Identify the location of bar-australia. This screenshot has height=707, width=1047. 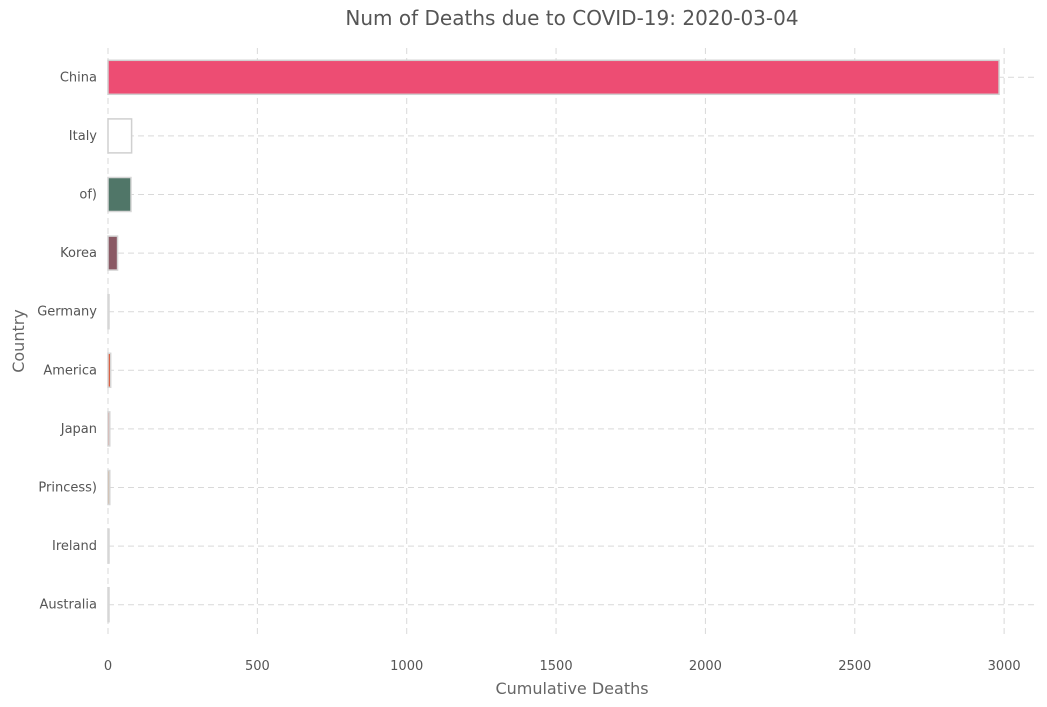
(108, 604).